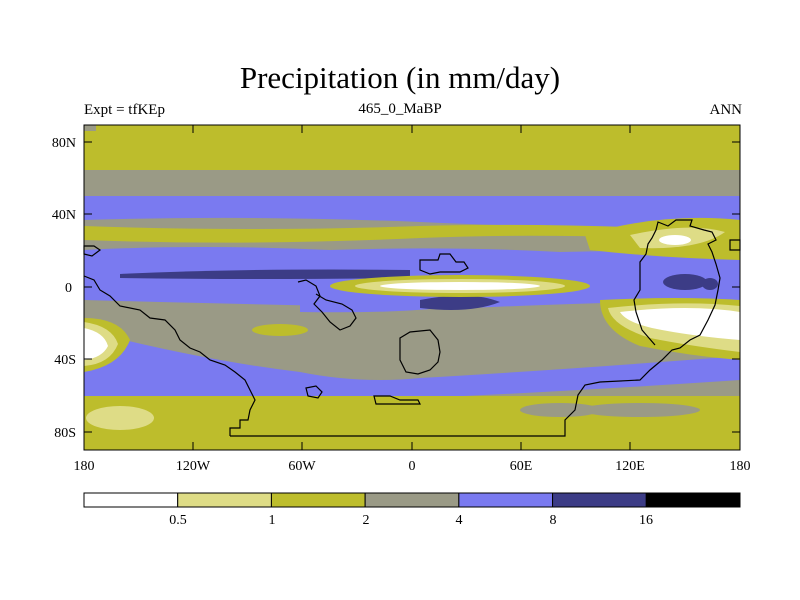 The image size is (800, 600). I want to click on x-tick-label: 0, so click(412, 466).